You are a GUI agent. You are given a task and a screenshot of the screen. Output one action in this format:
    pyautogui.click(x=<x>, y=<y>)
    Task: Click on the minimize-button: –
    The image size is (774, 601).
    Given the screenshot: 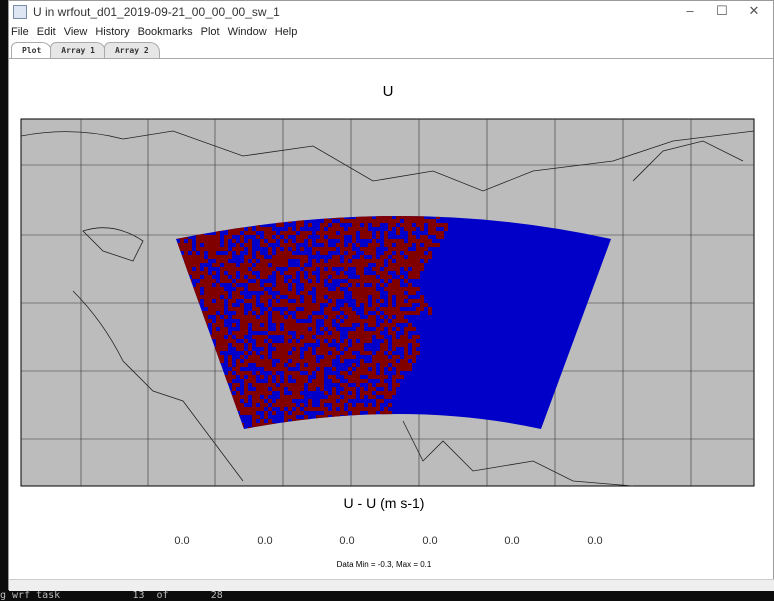 What is the action you would take?
    pyautogui.click(x=690, y=10)
    